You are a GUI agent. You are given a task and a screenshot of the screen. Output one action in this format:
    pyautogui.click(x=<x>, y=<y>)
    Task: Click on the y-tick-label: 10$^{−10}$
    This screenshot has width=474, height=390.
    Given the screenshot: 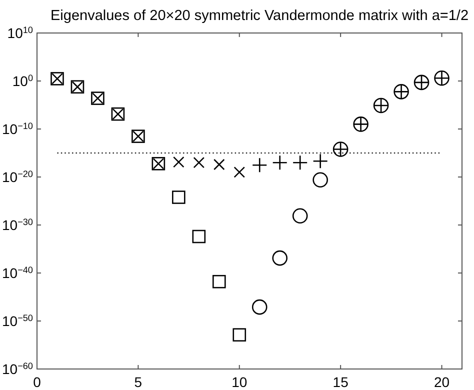 What is the action you would take?
    pyautogui.click(x=17, y=129)
    